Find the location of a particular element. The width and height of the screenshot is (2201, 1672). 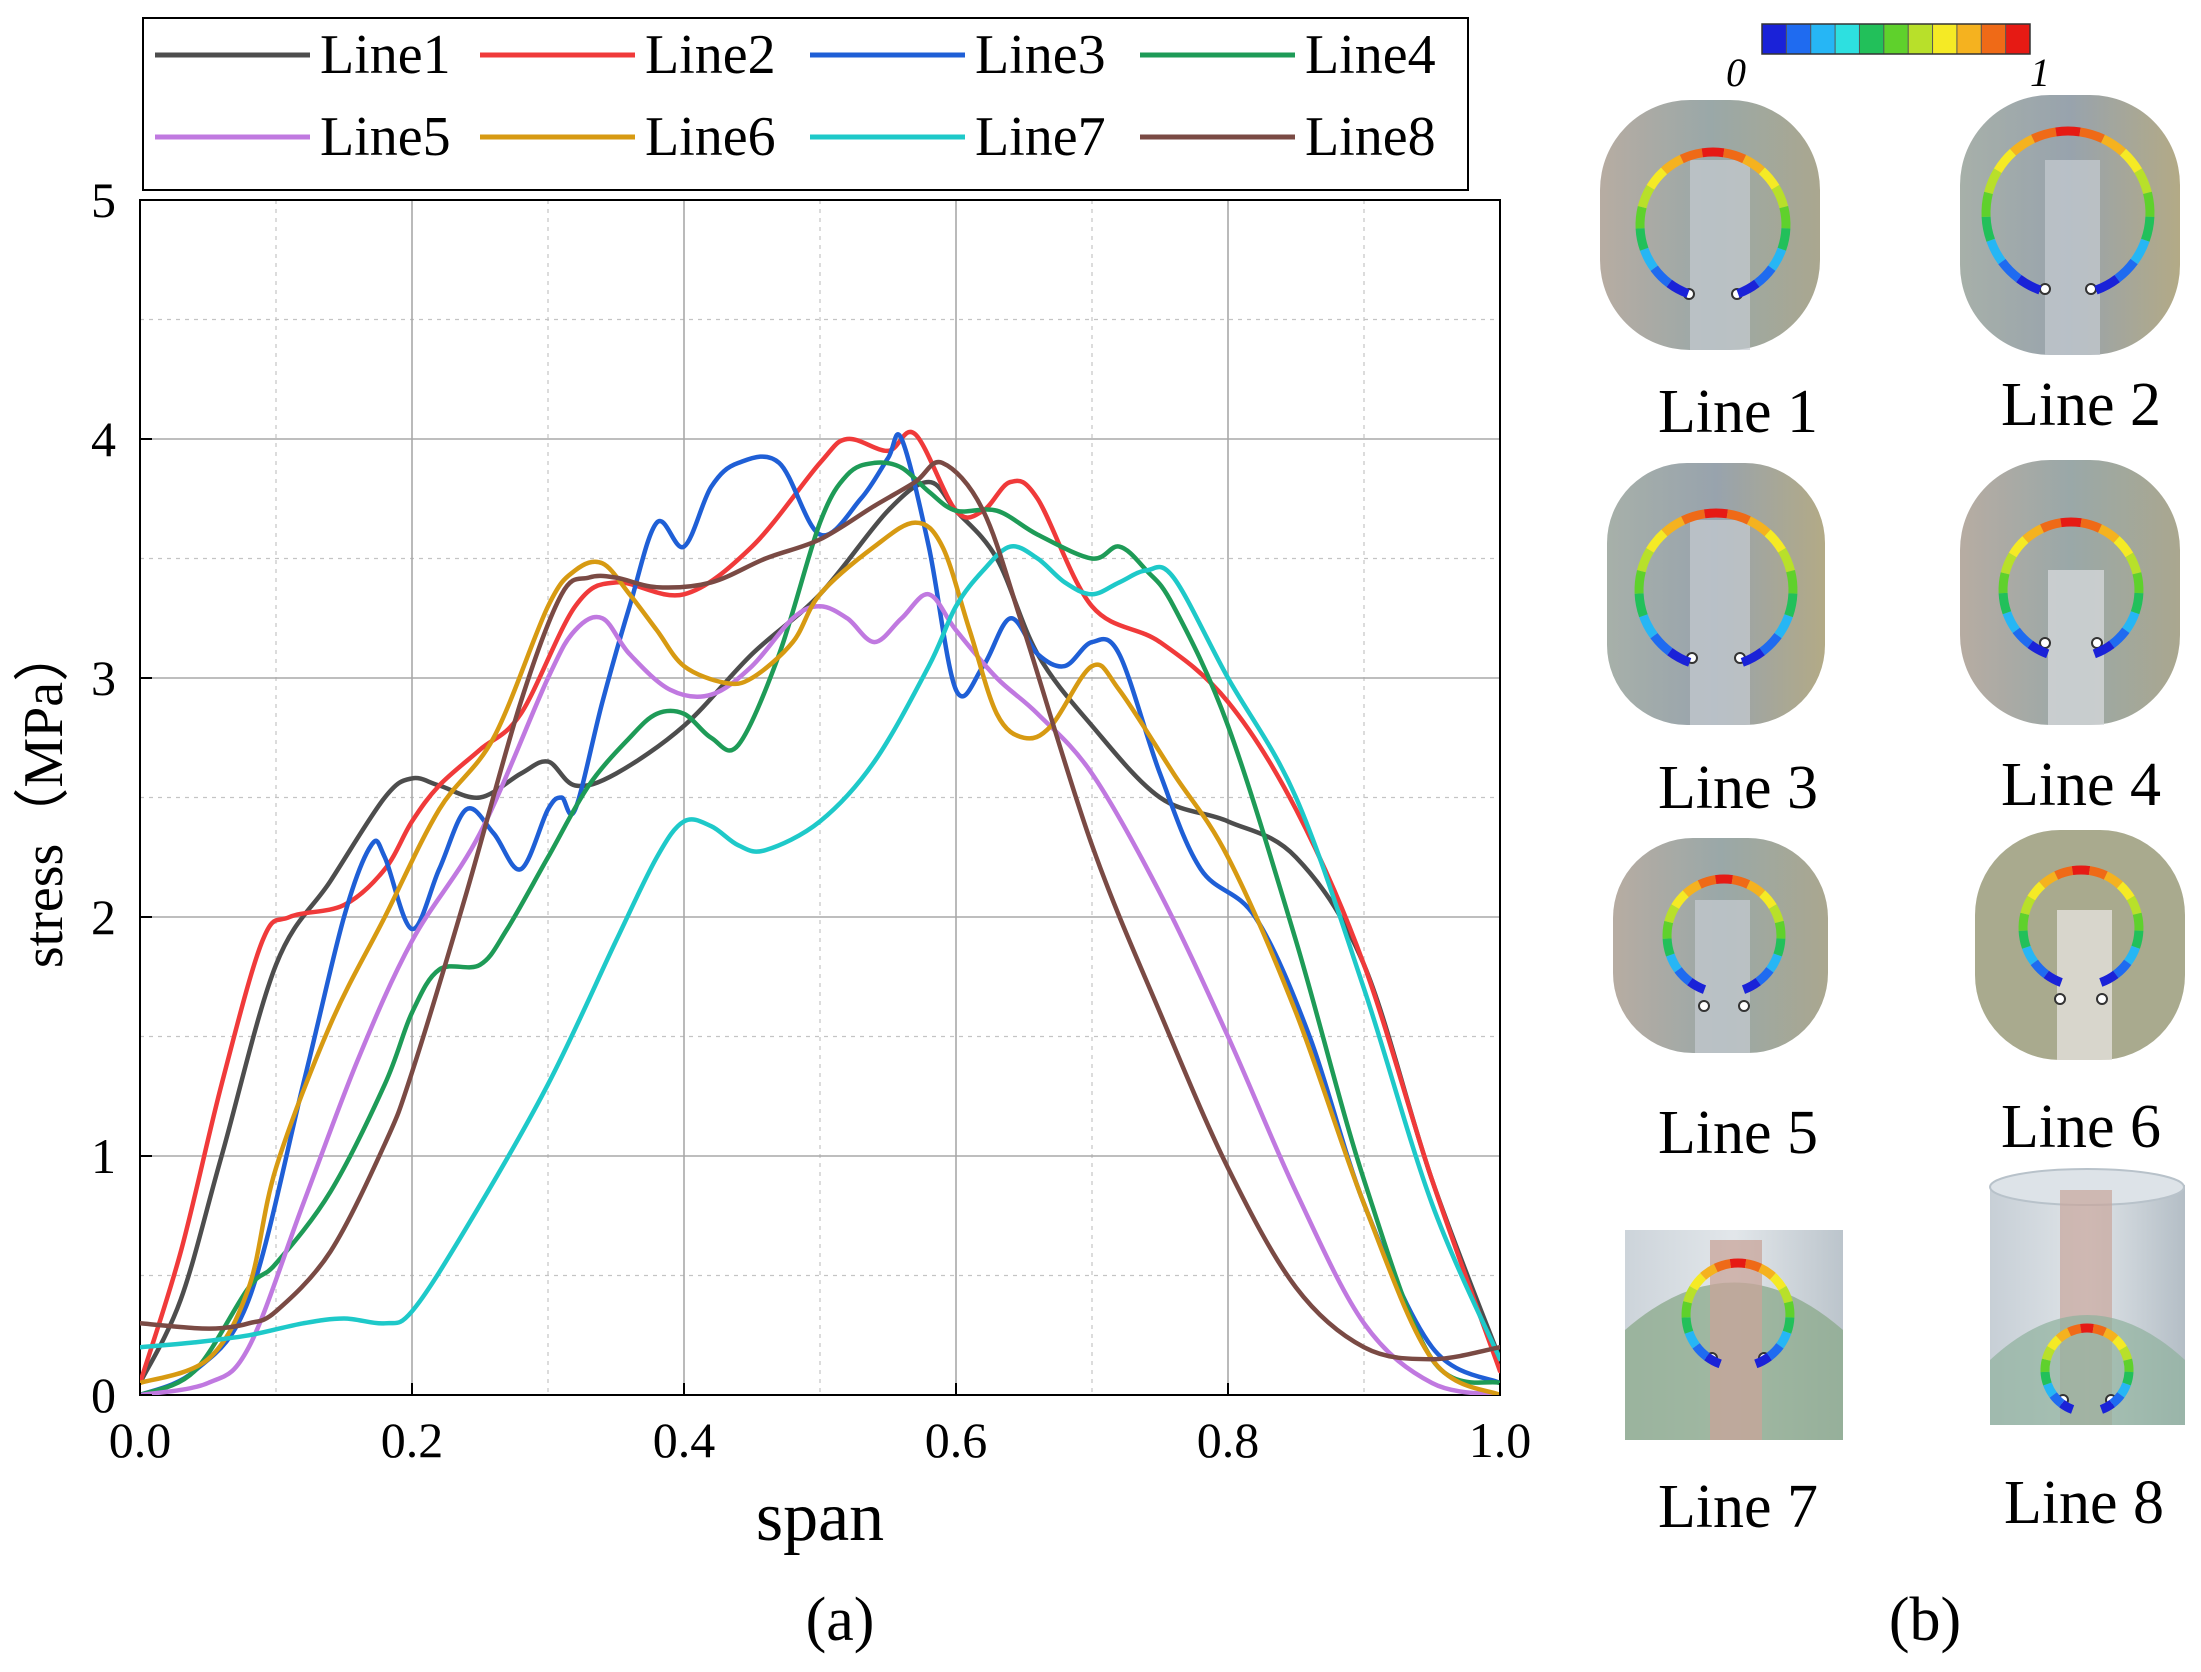

x-tick-label: 0.4 is located at coordinates (684, 1440).